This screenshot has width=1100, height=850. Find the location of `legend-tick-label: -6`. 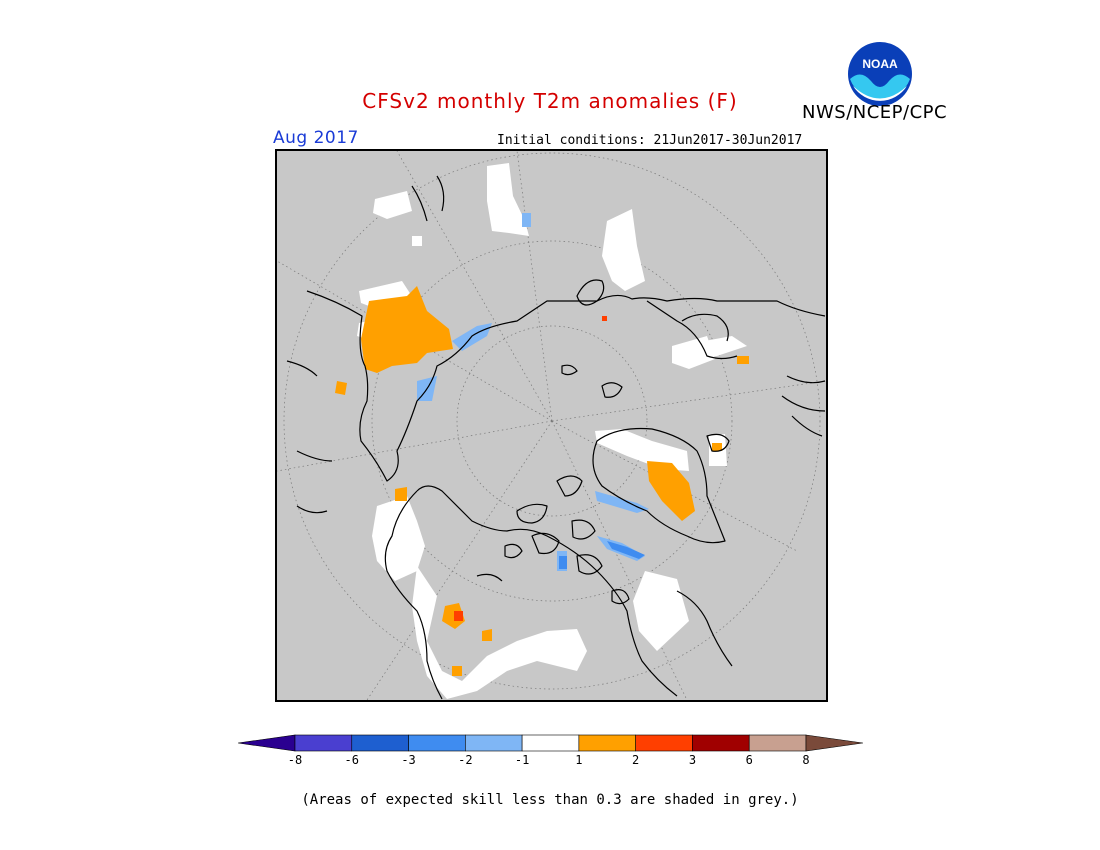

legend-tick-label: -6 is located at coordinates (351, 760).